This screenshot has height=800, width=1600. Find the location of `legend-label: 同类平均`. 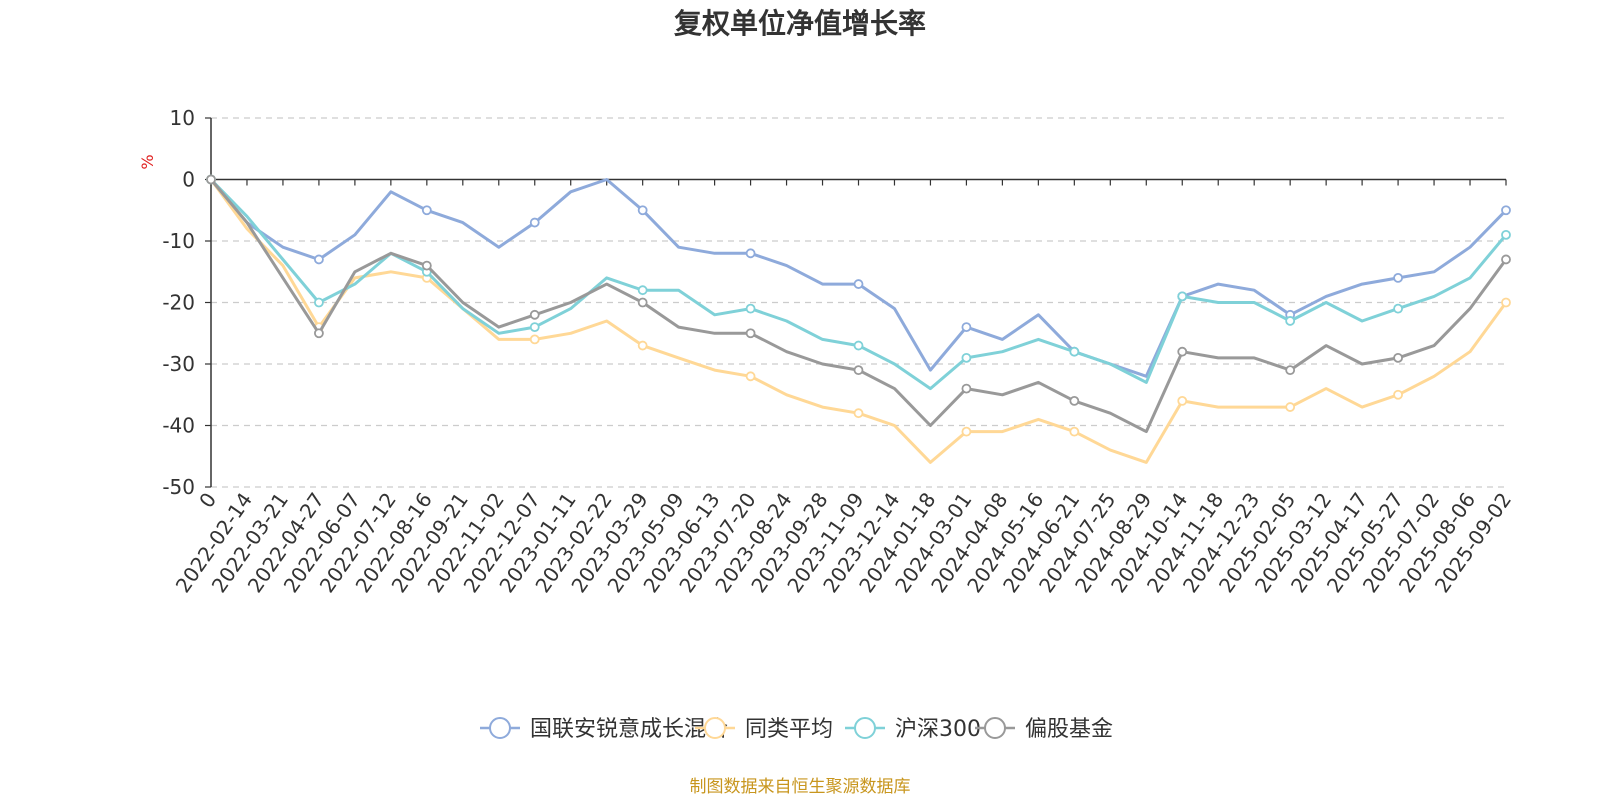

legend-label: 同类平均 is located at coordinates (789, 729).